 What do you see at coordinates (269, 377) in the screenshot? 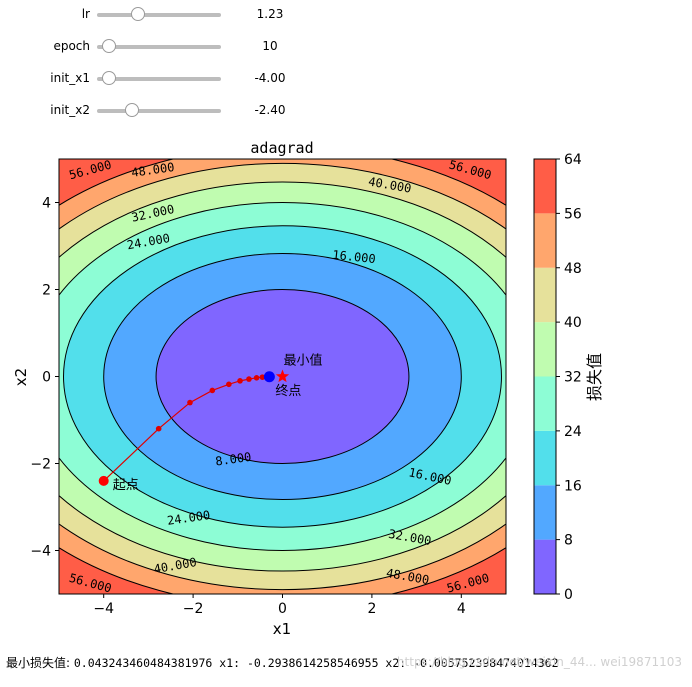
I see `end-marker` at bounding box center [269, 377].